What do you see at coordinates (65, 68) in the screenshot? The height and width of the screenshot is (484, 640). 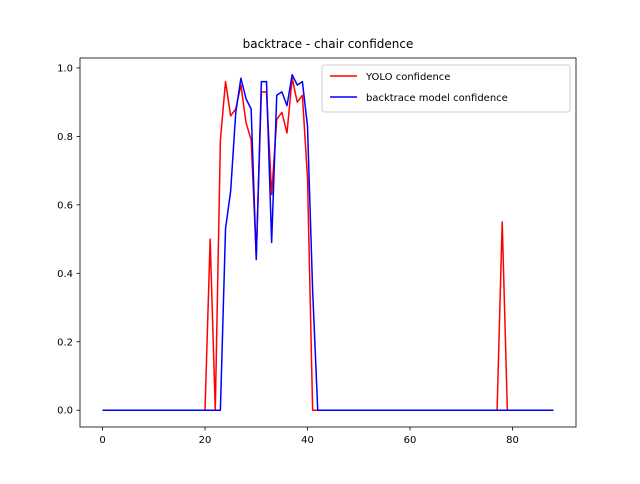 I see `y-tick-label: 1.0` at bounding box center [65, 68].